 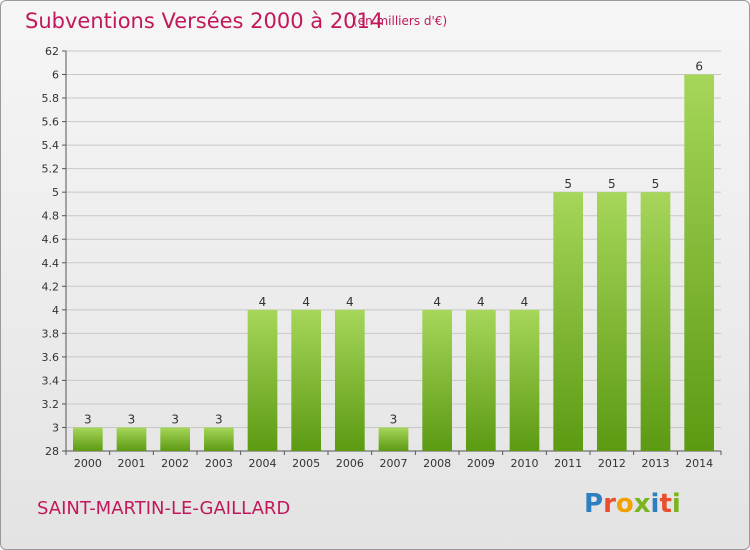 What do you see at coordinates (52, 51) in the screenshot?
I see `y-tick-label: 62` at bounding box center [52, 51].